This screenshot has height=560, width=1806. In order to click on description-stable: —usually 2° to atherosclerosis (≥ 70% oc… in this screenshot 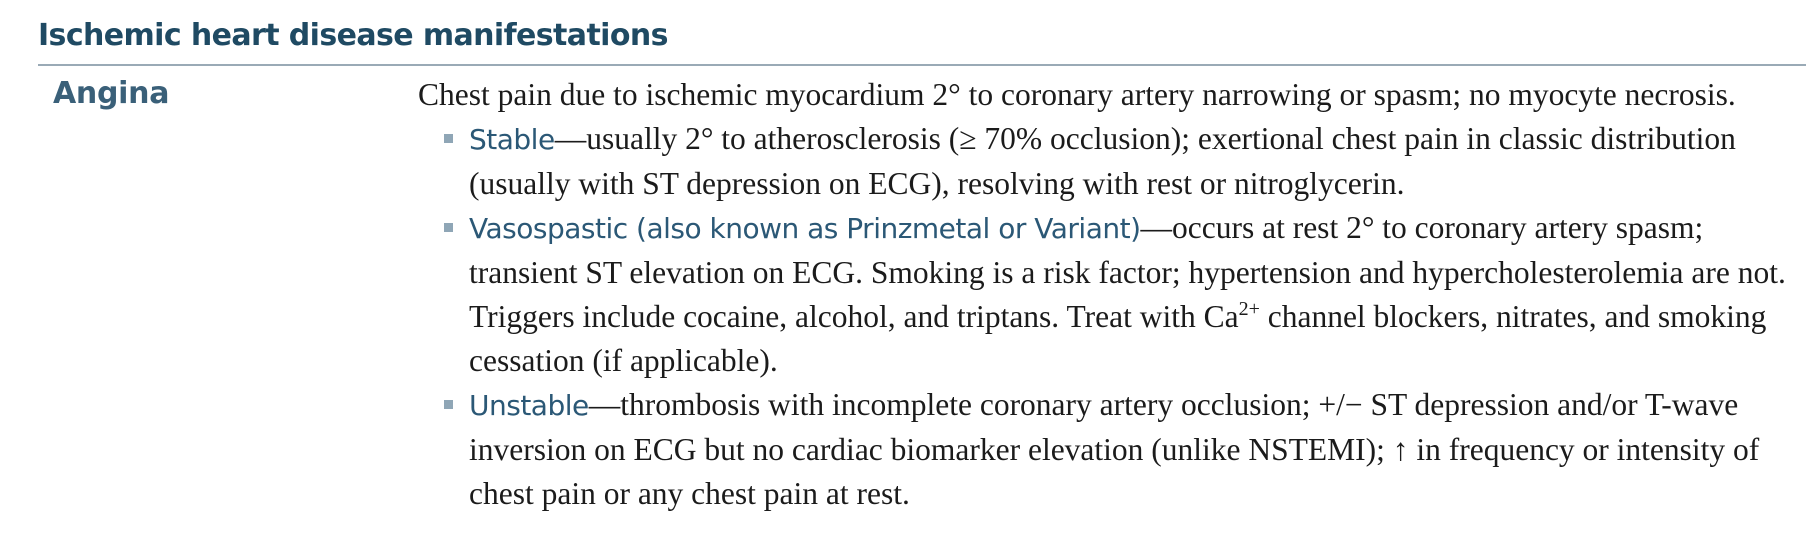, I will do `click(1102, 161)`.